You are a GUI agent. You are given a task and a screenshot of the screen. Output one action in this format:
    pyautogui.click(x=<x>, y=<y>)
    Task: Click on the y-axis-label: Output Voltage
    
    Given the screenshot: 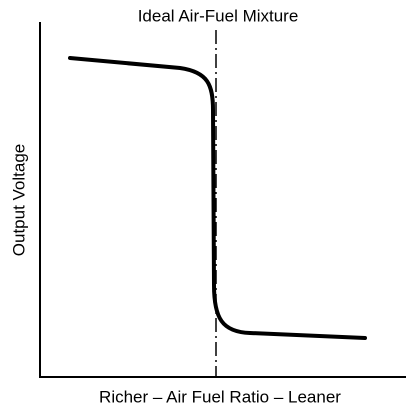 What is the action you would take?
    pyautogui.click(x=18, y=200)
    